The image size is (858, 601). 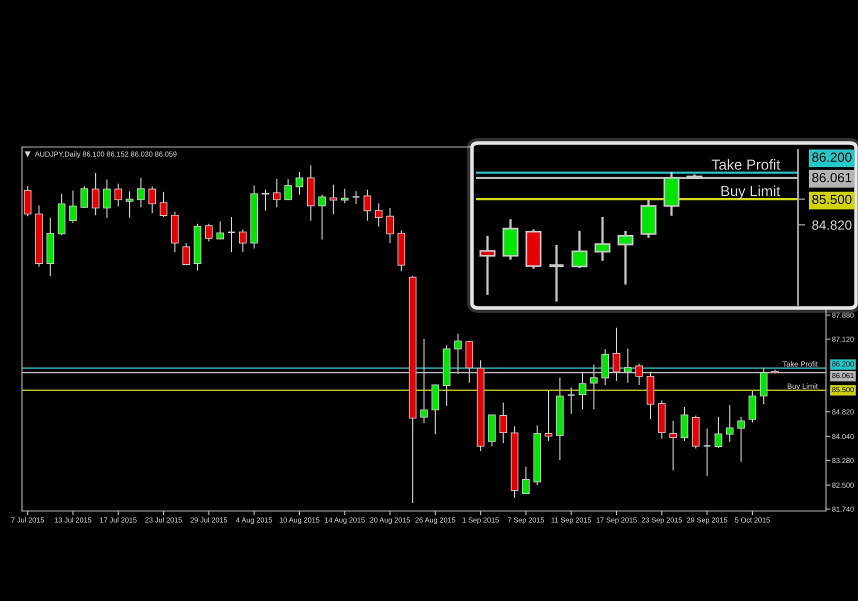 What do you see at coordinates (832, 199) in the screenshot?
I see `y-tick-label: 85.500` at bounding box center [832, 199].